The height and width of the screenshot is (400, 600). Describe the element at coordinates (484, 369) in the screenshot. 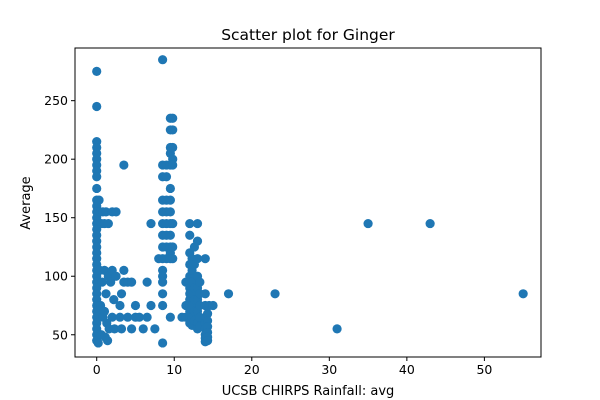

I see `x-tick-label: 50` at that location.